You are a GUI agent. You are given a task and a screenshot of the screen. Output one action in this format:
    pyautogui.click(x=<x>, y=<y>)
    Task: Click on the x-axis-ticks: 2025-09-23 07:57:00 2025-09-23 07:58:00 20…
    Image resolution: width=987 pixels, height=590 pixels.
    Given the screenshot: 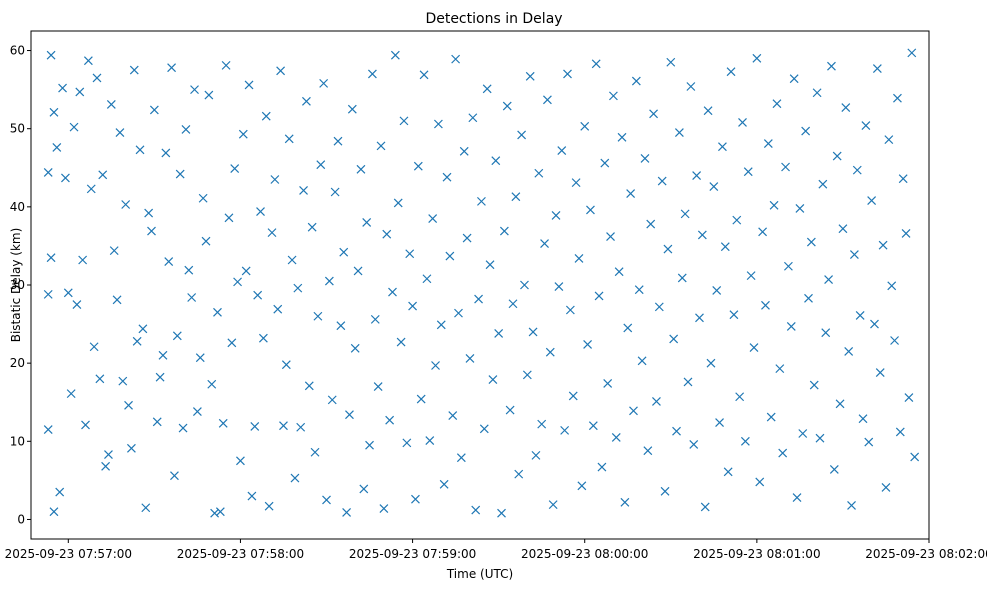 What is the action you would take?
    pyautogui.click(x=496, y=550)
    